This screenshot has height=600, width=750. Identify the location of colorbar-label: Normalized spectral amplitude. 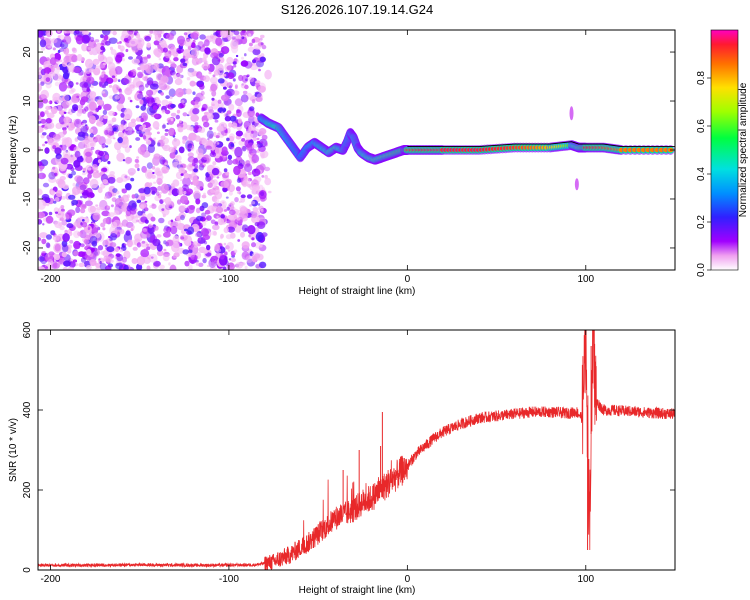
(743, 149).